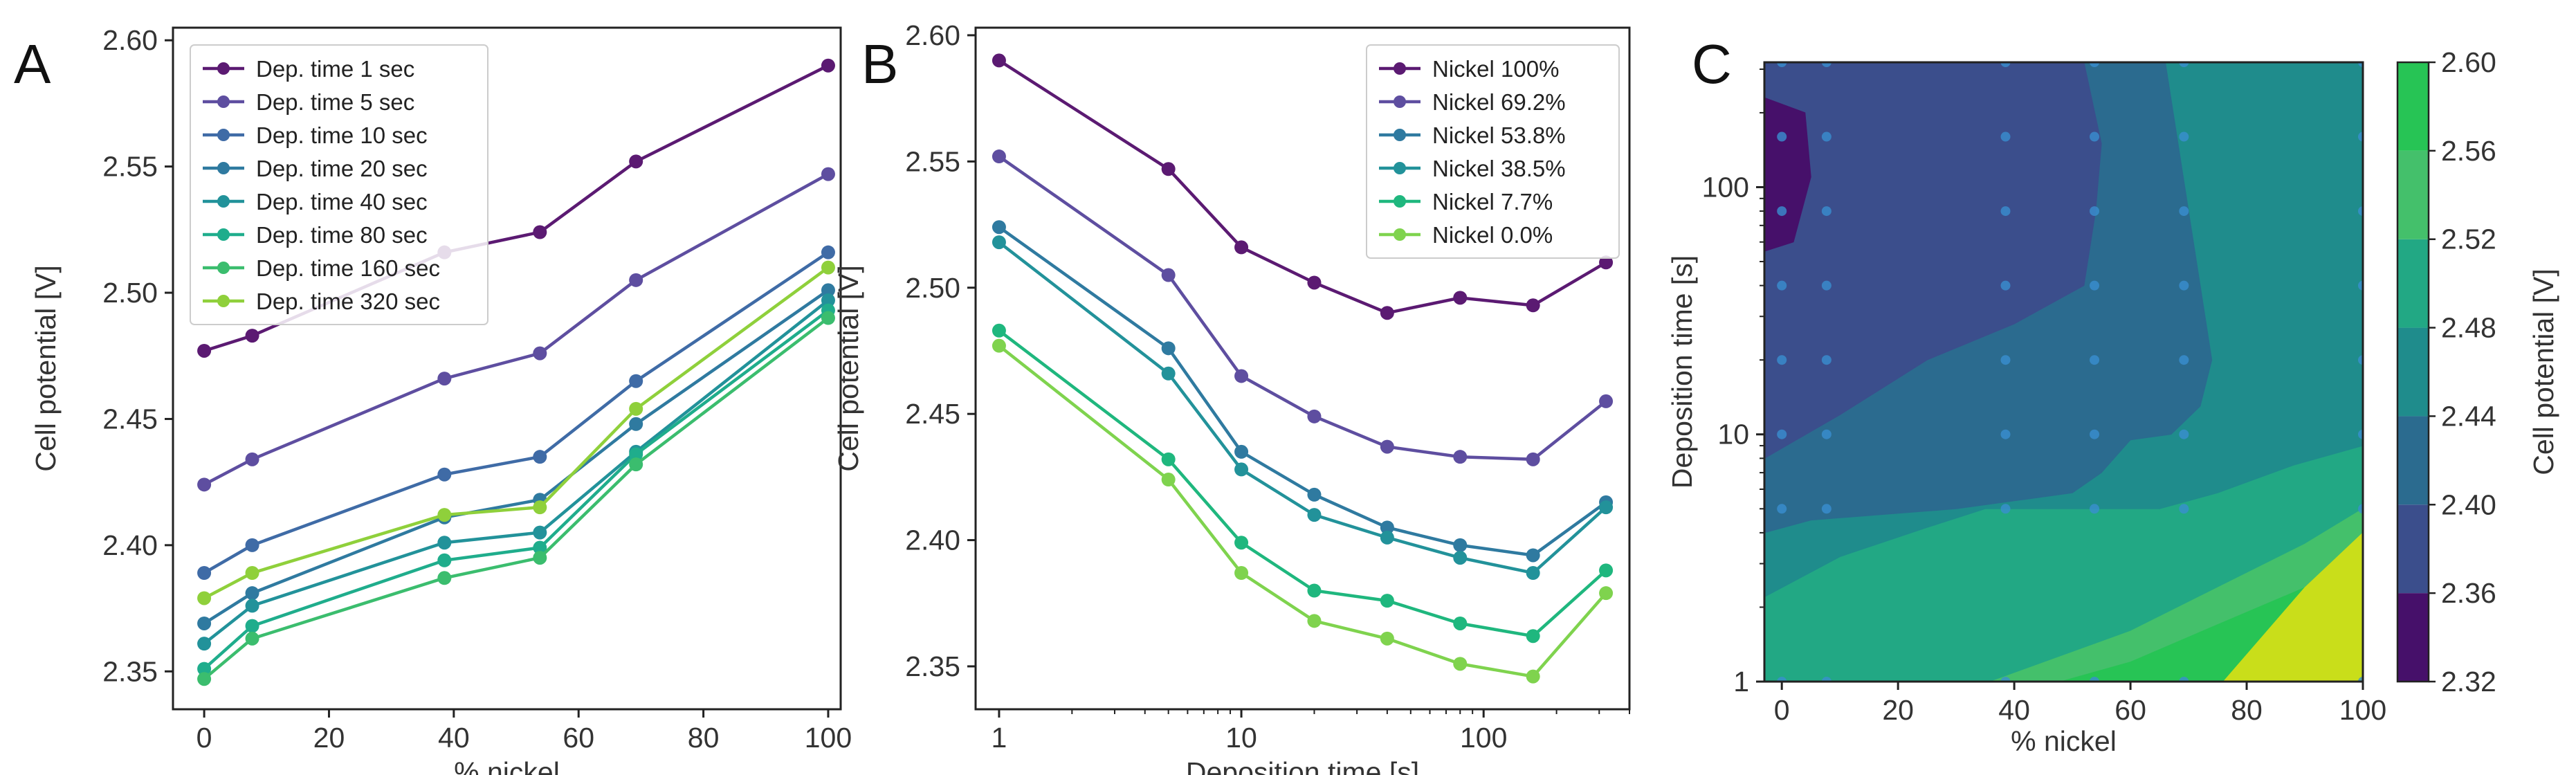 Image resolution: width=2576 pixels, height=775 pixels. I want to click on y-tick-label: 2.40, so click(933, 540).